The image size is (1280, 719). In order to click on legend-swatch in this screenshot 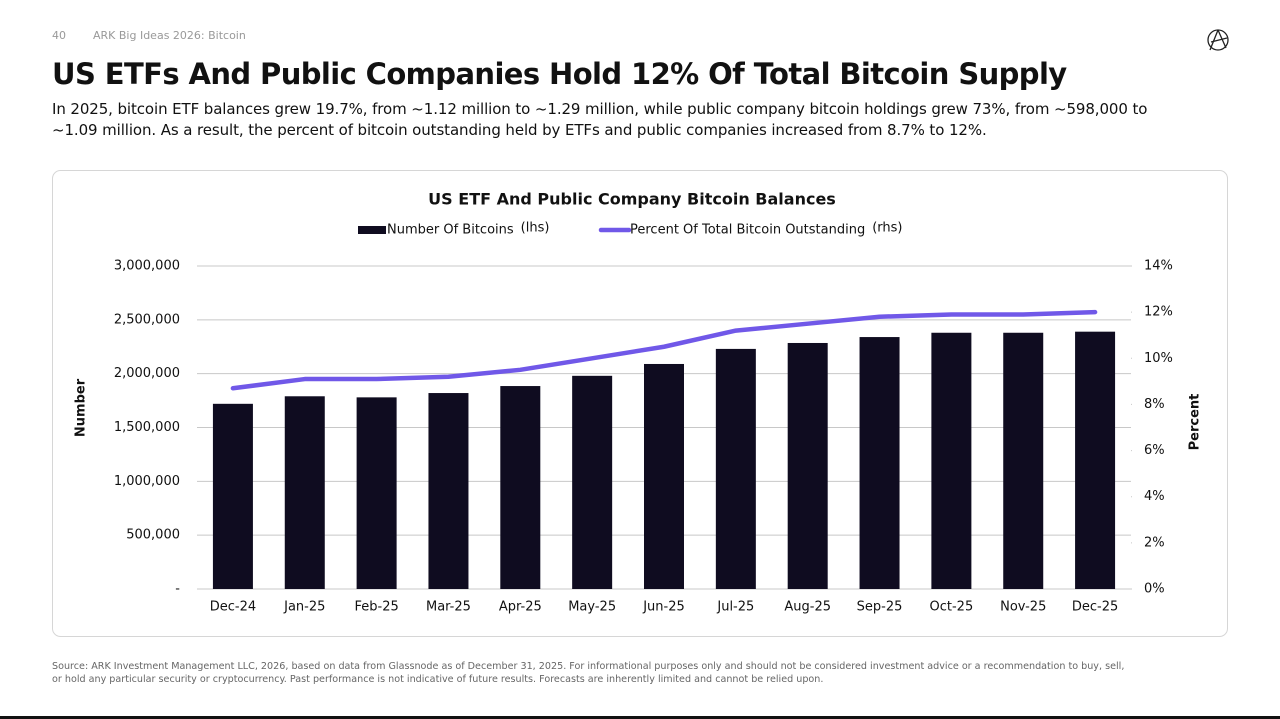, I will do `click(372, 230)`.